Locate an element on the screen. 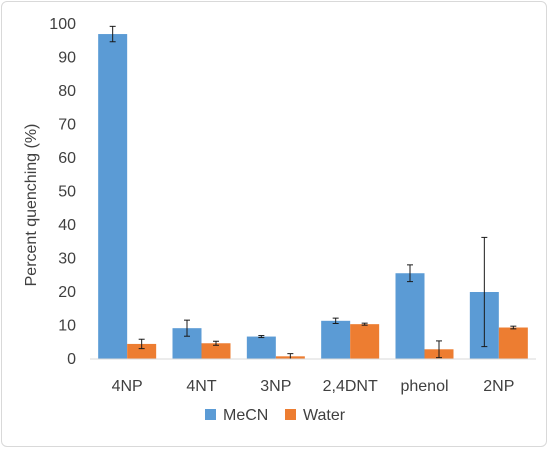  y-tick-label: 10 is located at coordinates (67, 326).